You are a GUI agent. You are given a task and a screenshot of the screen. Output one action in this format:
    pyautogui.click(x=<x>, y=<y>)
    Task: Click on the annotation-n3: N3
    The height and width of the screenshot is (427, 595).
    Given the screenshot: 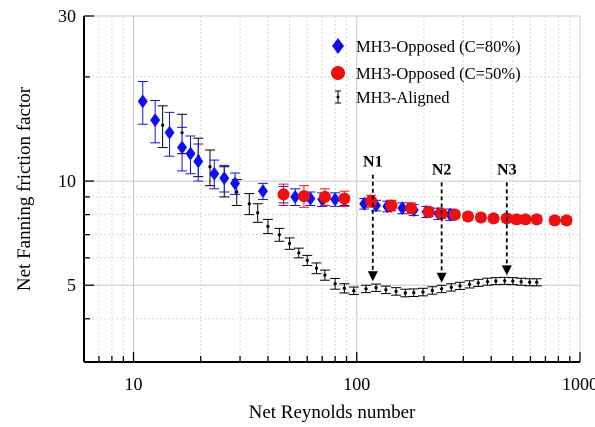 What is the action you would take?
    pyautogui.click(x=507, y=218)
    